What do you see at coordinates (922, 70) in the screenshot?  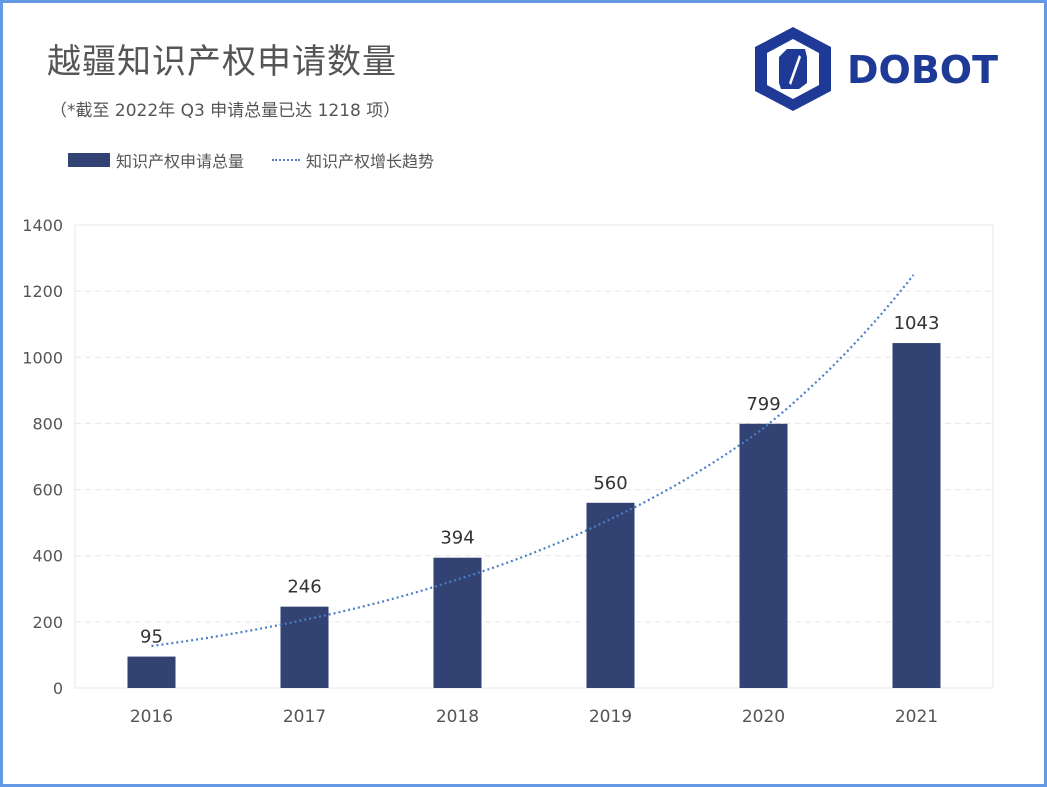 I see `logo-text: DOBOT` at bounding box center [922, 70].